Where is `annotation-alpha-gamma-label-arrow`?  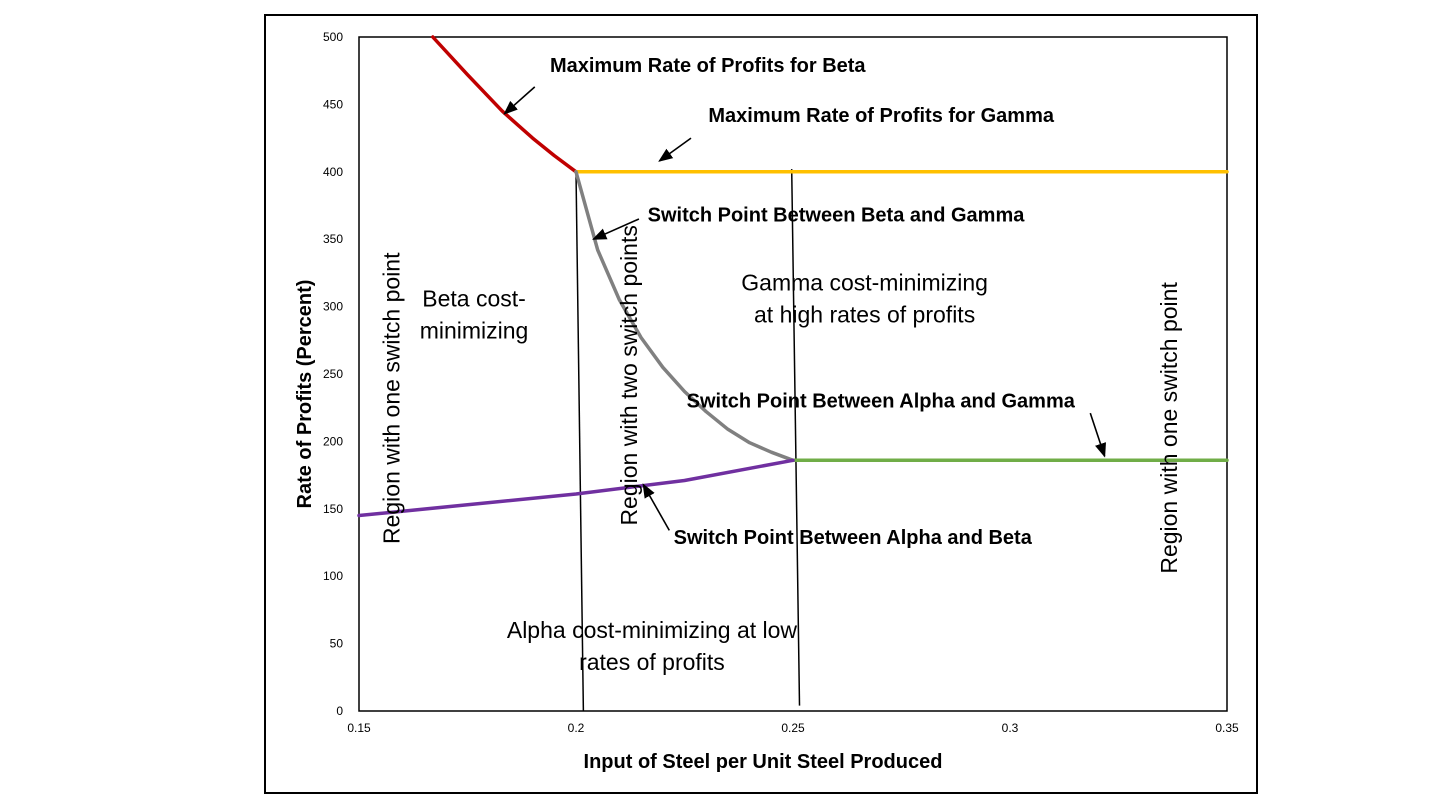
annotation-alpha-gamma-label-arrow is located at coordinates (1097, 435).